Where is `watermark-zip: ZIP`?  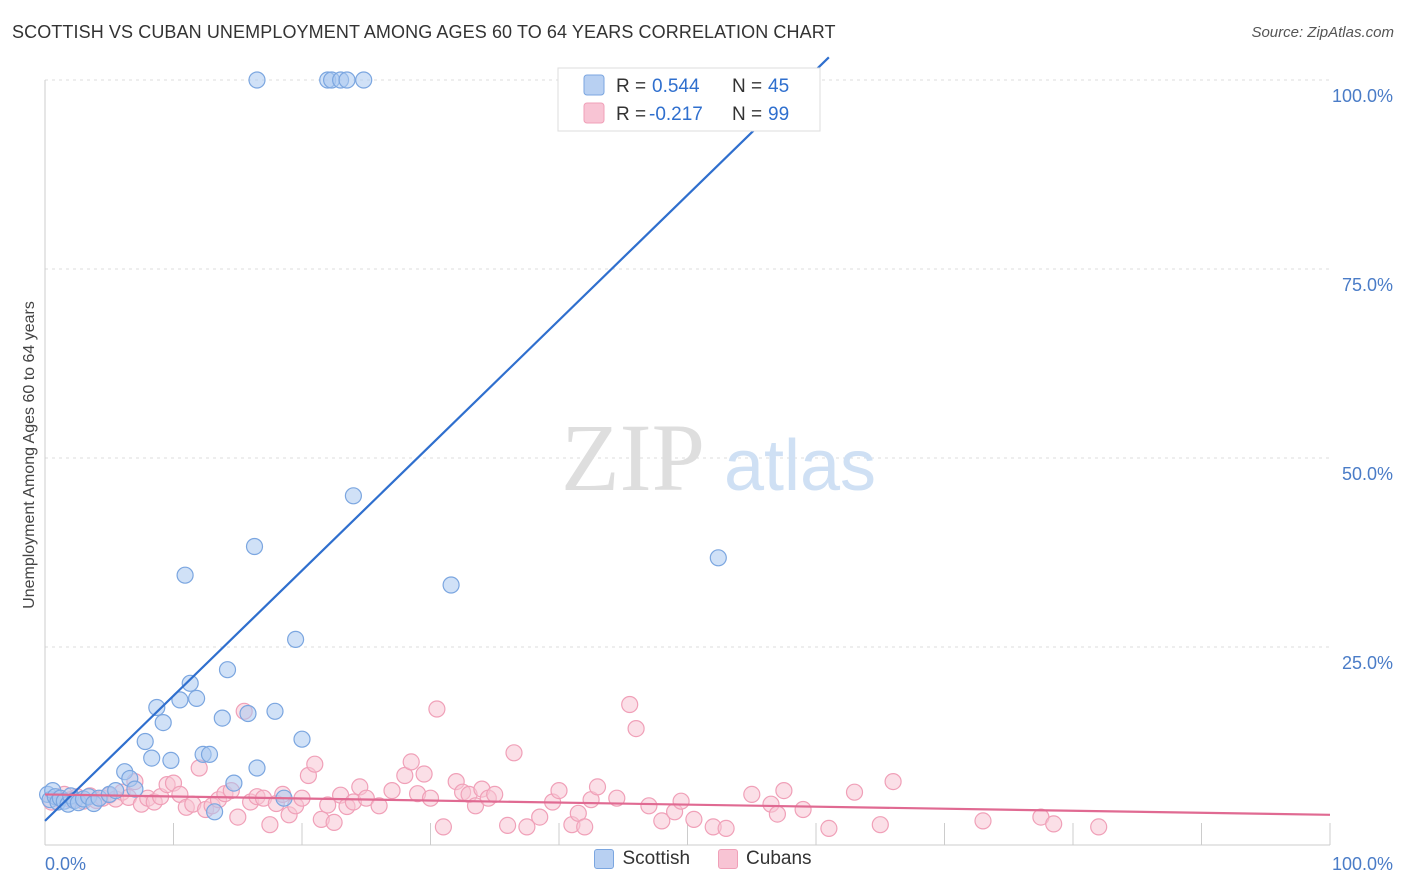
watermark-zip: ZIP is located at coordinates (633, 457).